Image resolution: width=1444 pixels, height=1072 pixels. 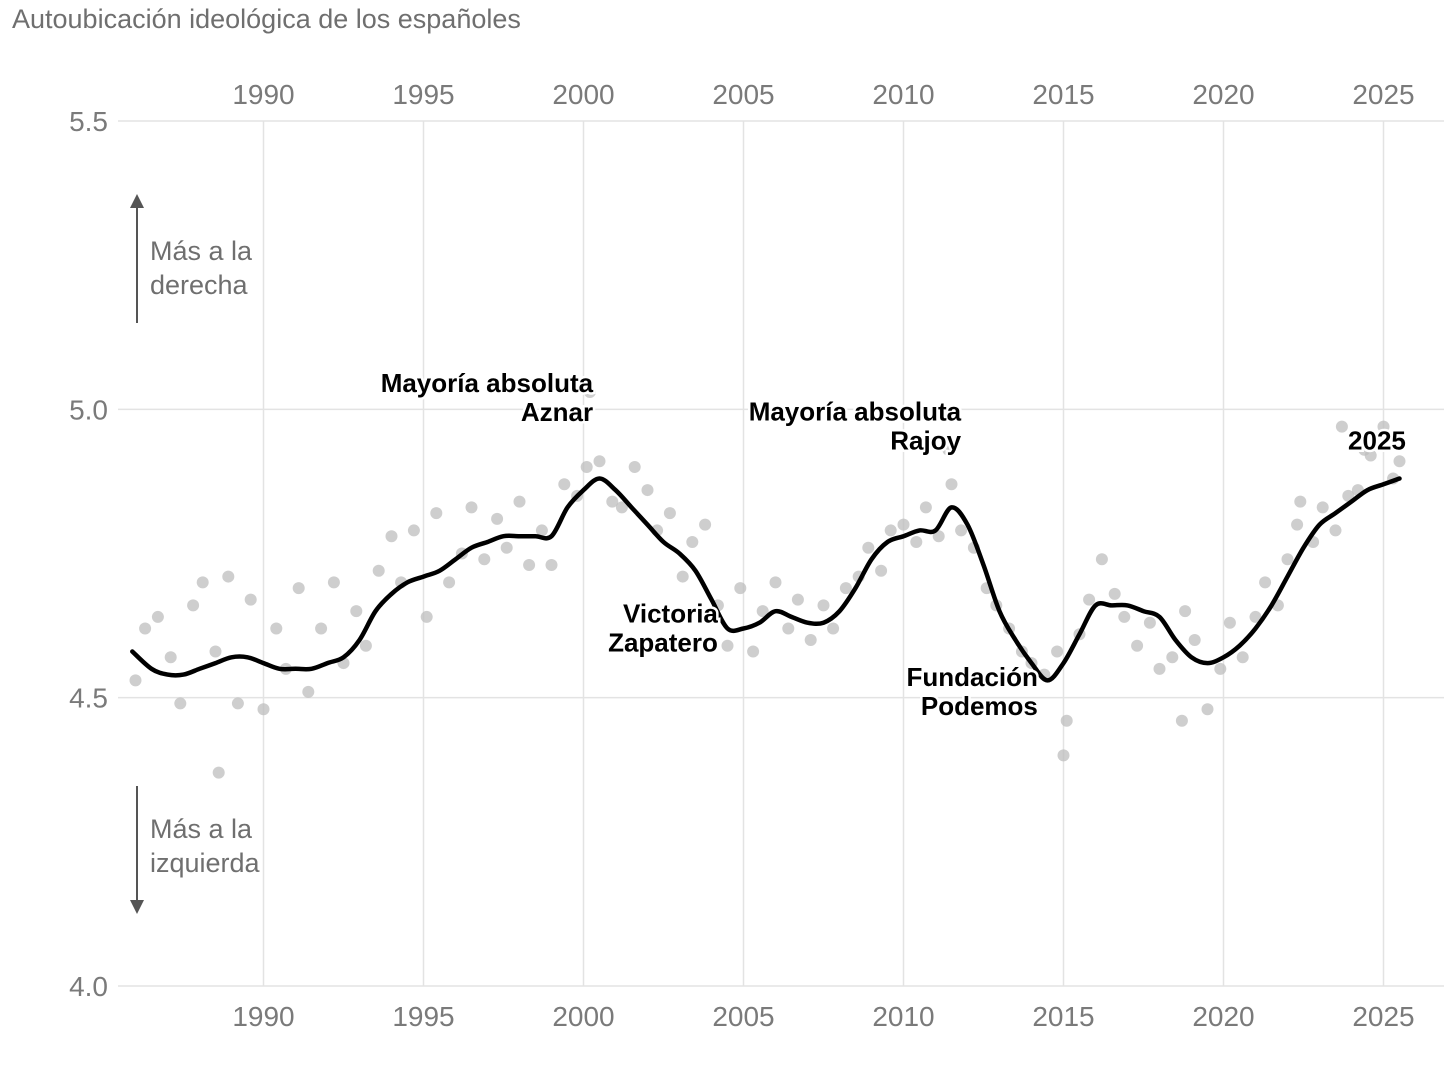 I want to click on y-tick-label: 4.5, so click(x=88, y=698).